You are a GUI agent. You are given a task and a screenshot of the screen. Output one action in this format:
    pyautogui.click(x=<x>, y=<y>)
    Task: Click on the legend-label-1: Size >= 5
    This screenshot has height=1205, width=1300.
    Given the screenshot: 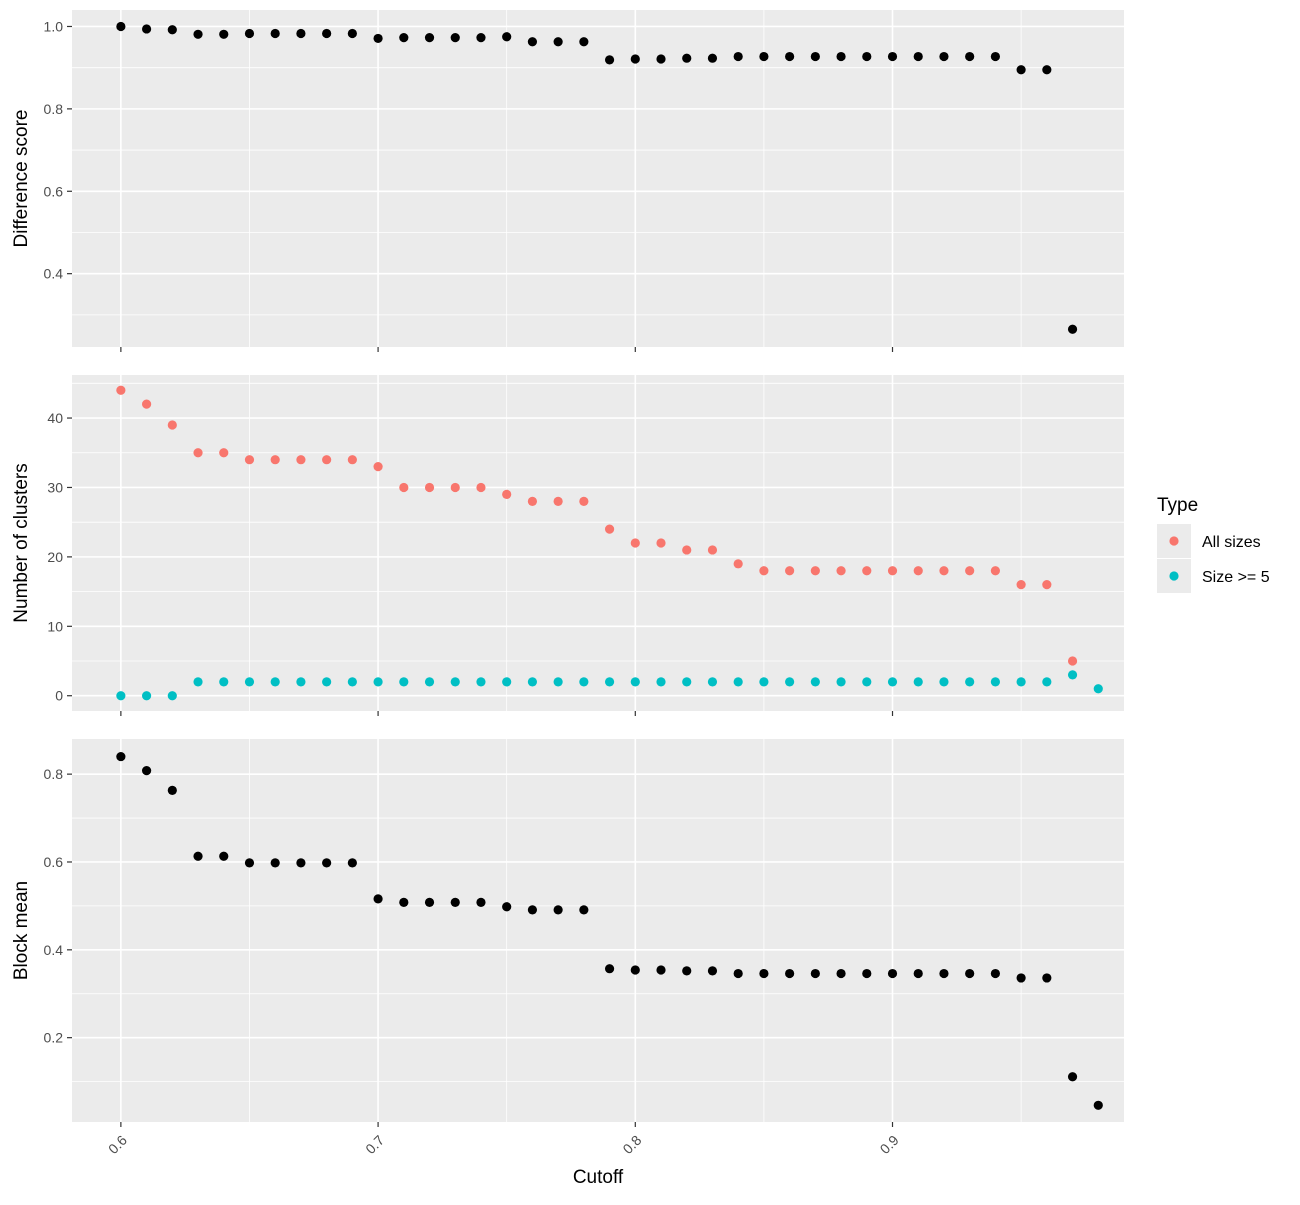 What is the action you would take?
    pyautogui.click(x=1236, y=577)
    